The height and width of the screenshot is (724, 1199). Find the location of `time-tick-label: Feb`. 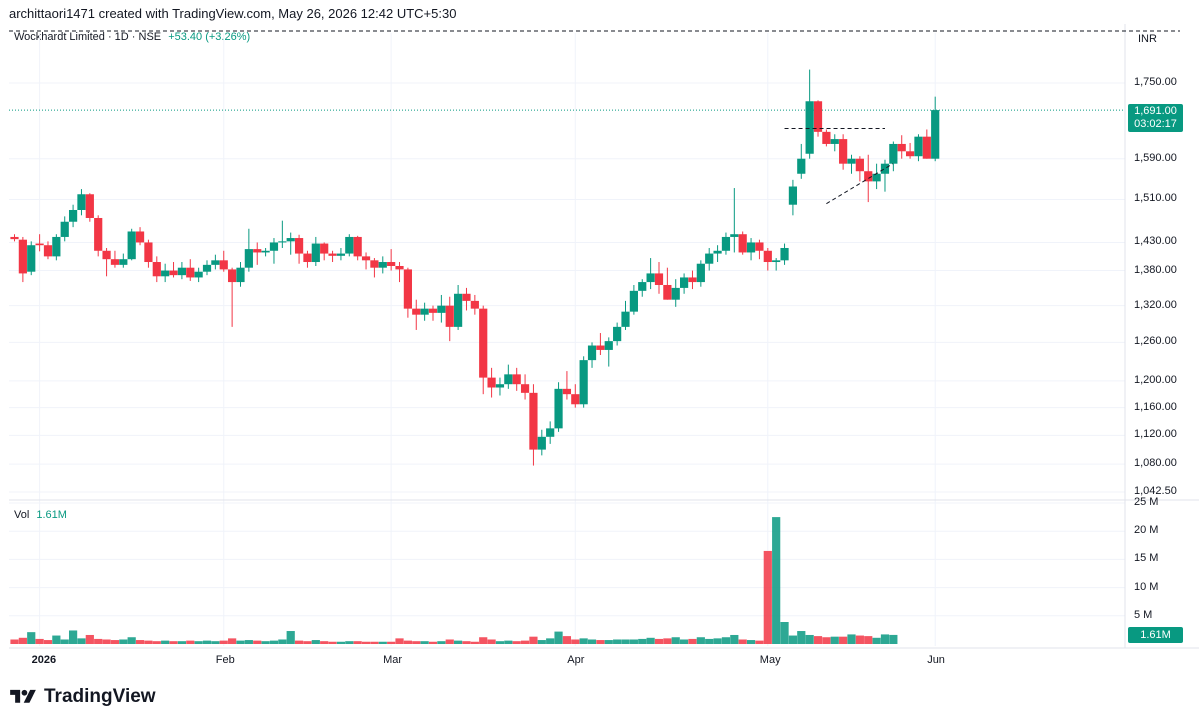

time-tick-label: Feb is located at coordinates (225, 660).